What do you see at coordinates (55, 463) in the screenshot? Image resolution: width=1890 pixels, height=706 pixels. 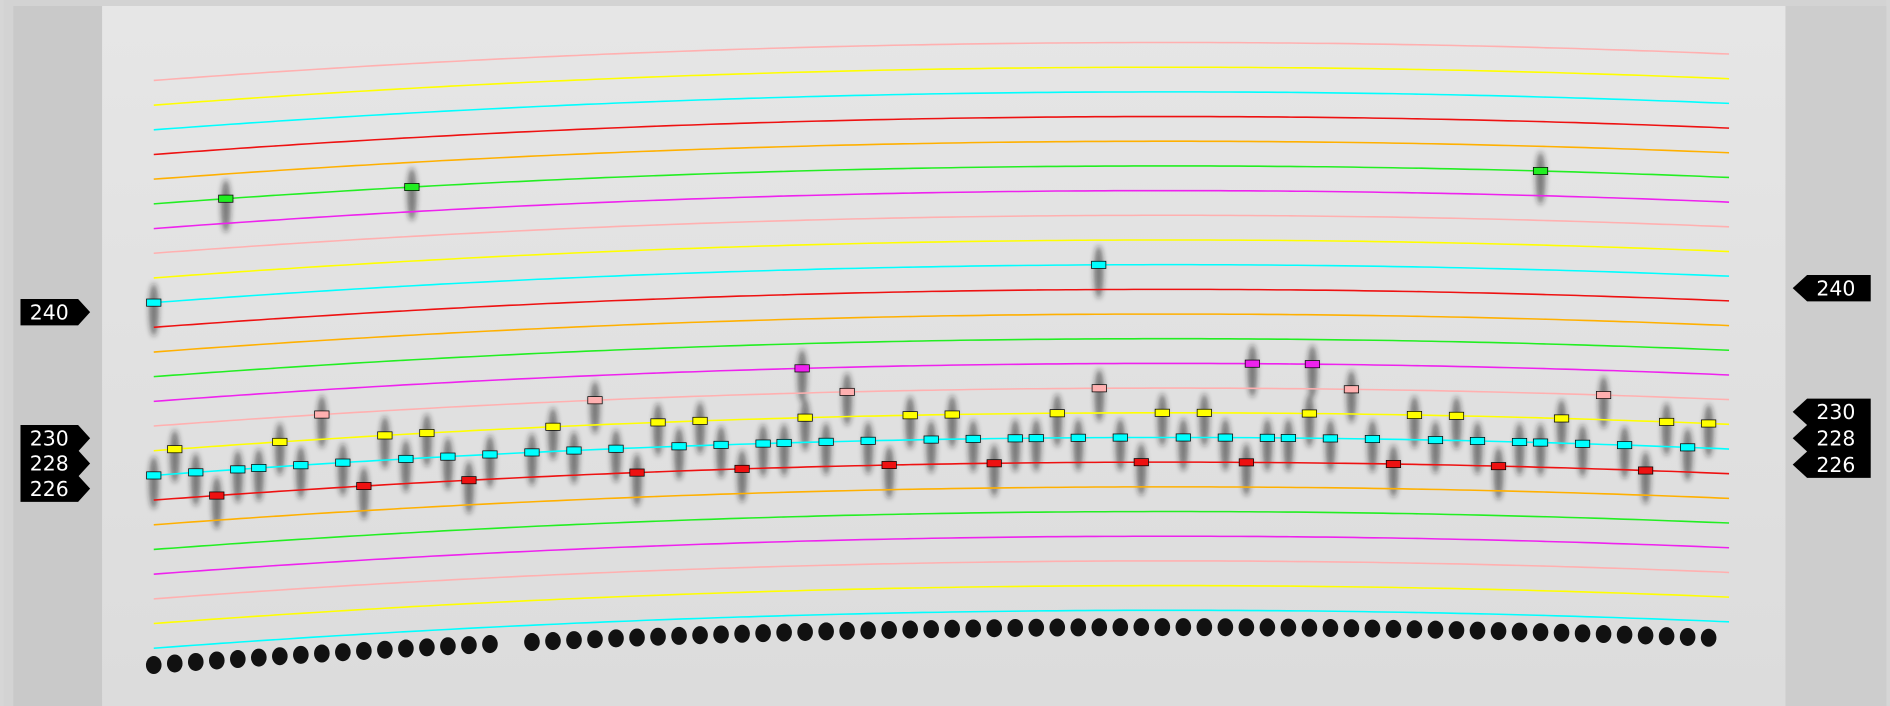 I see `left-tag` at bounding box center [55, 463].